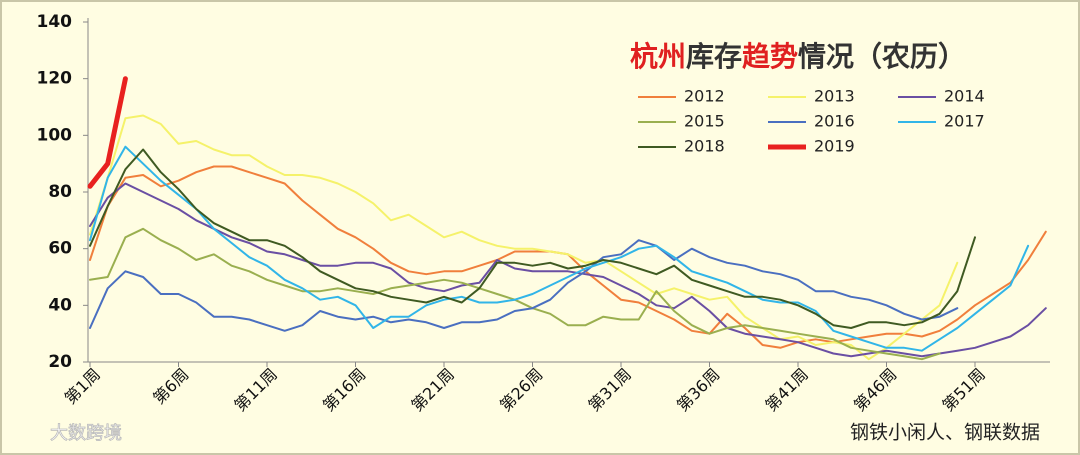  What do you see at coordinates (834, 121) in the screenshot?
I see `legend-label: 2016` at bounding box center [834, 121].